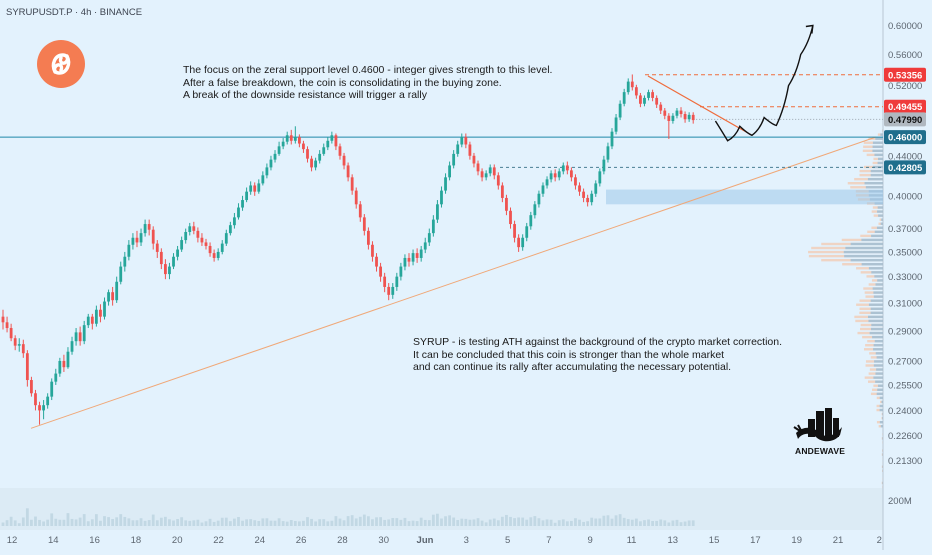 The width and height of the screenshot is (932, 555). I want to click on x-tick-label: 20, so click(177, 540).